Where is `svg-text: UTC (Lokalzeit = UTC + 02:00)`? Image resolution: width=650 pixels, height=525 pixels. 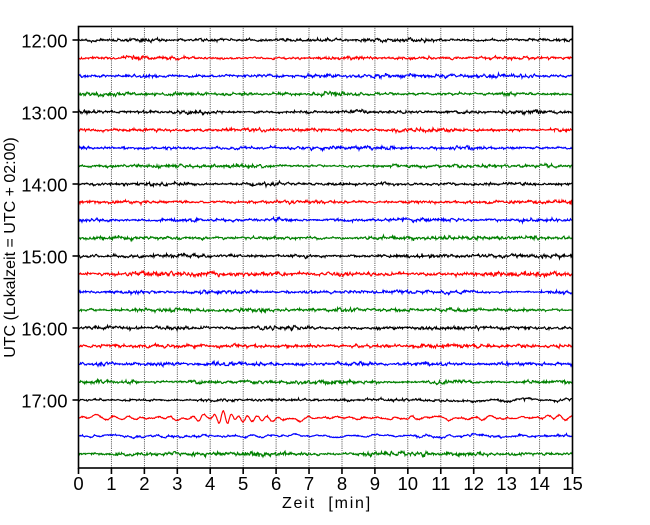
svg-text: UTC (Lokalzeit = UTC + 02:00) is located at coordinates (10, 247).